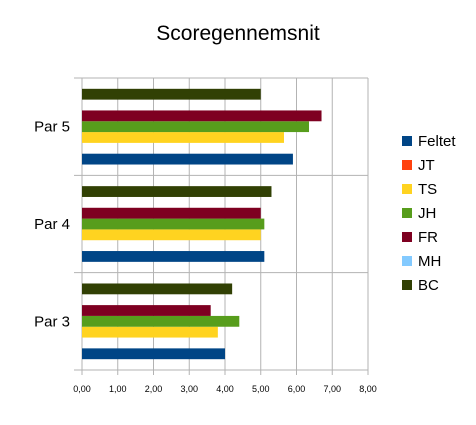 The image size is (476, 425). I want to click on legend-label: TS, so click(427, 189).